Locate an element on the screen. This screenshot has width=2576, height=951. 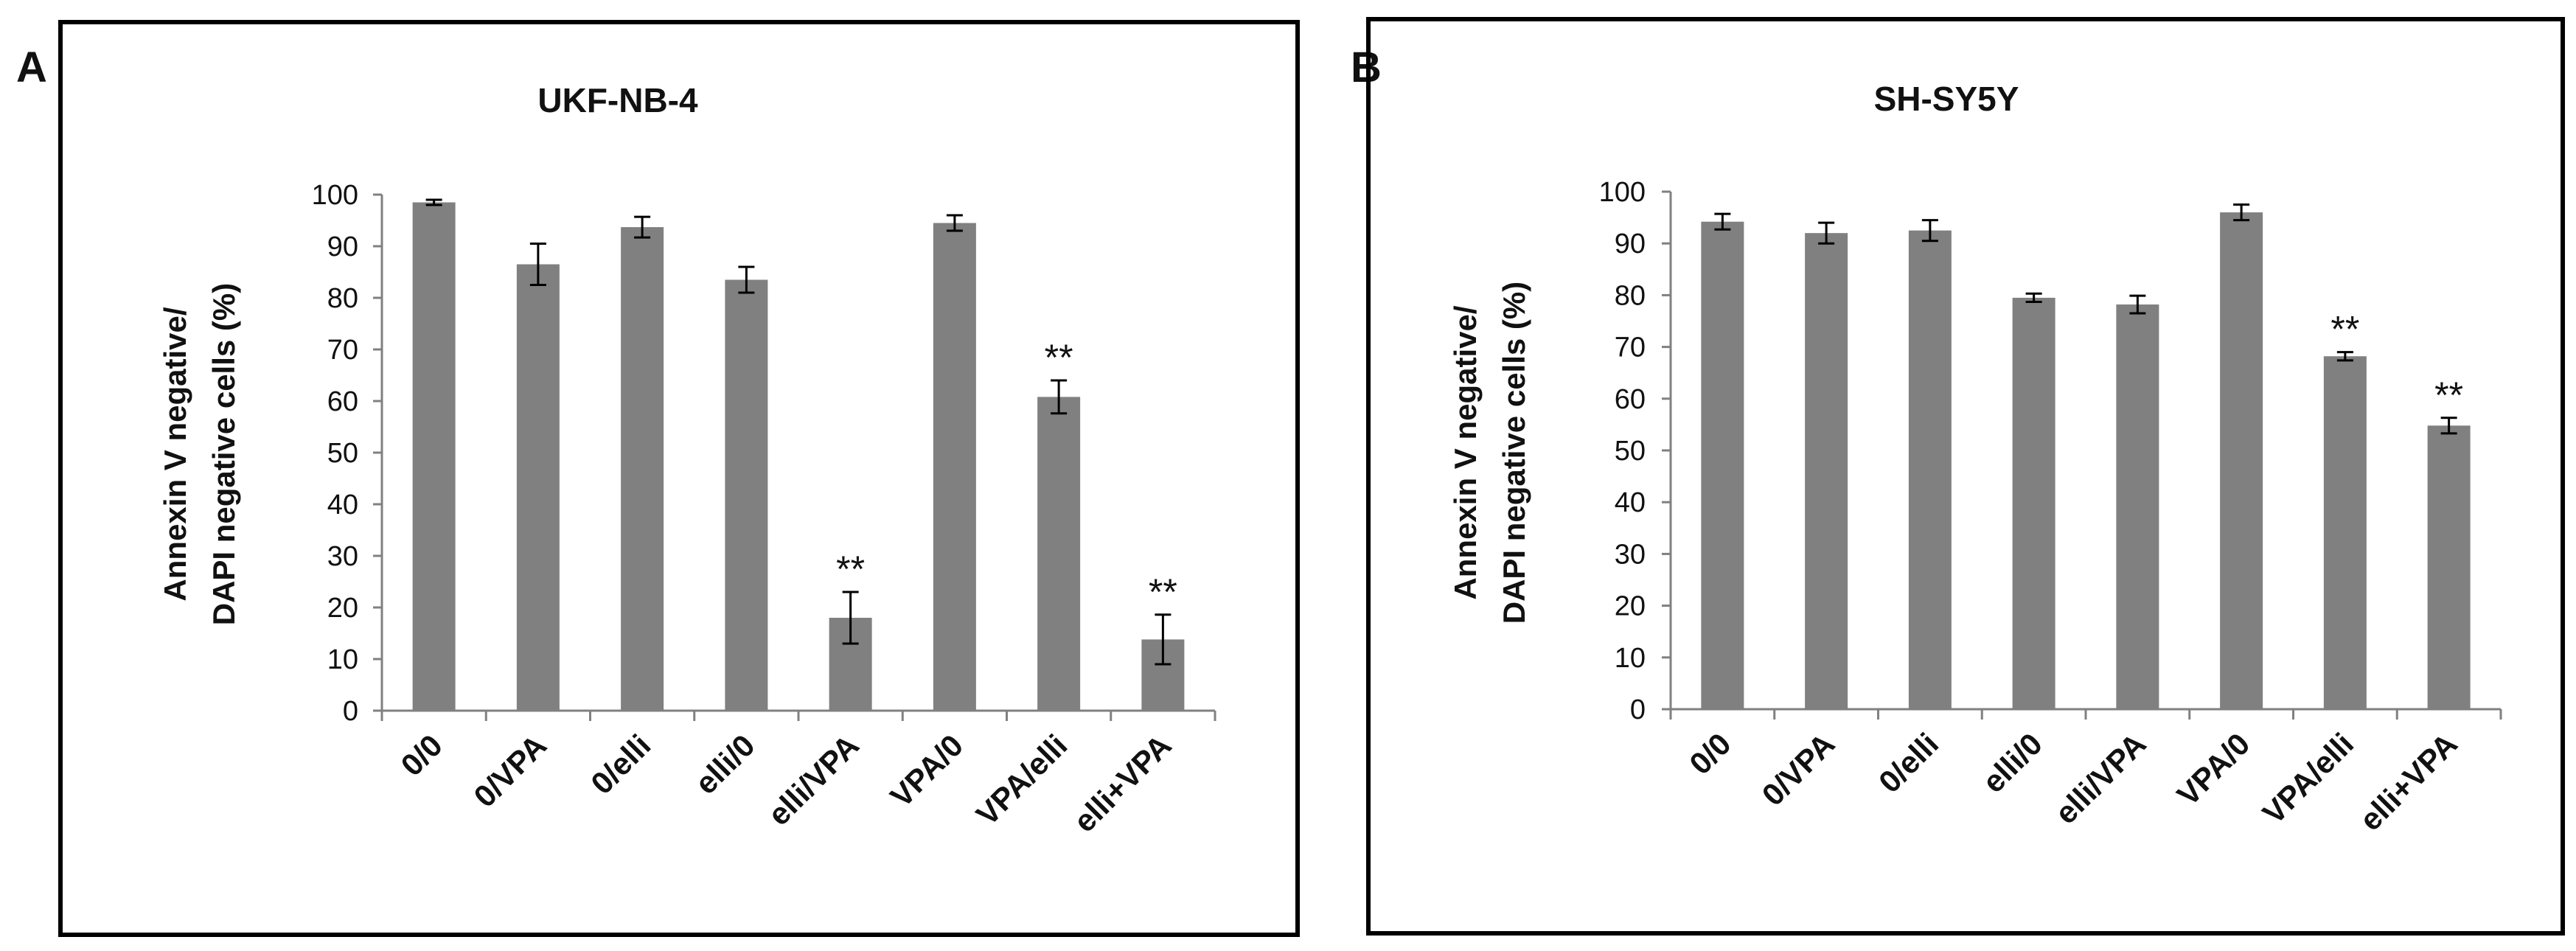
panel-letter-a: A is located at coordinates (32, 67).